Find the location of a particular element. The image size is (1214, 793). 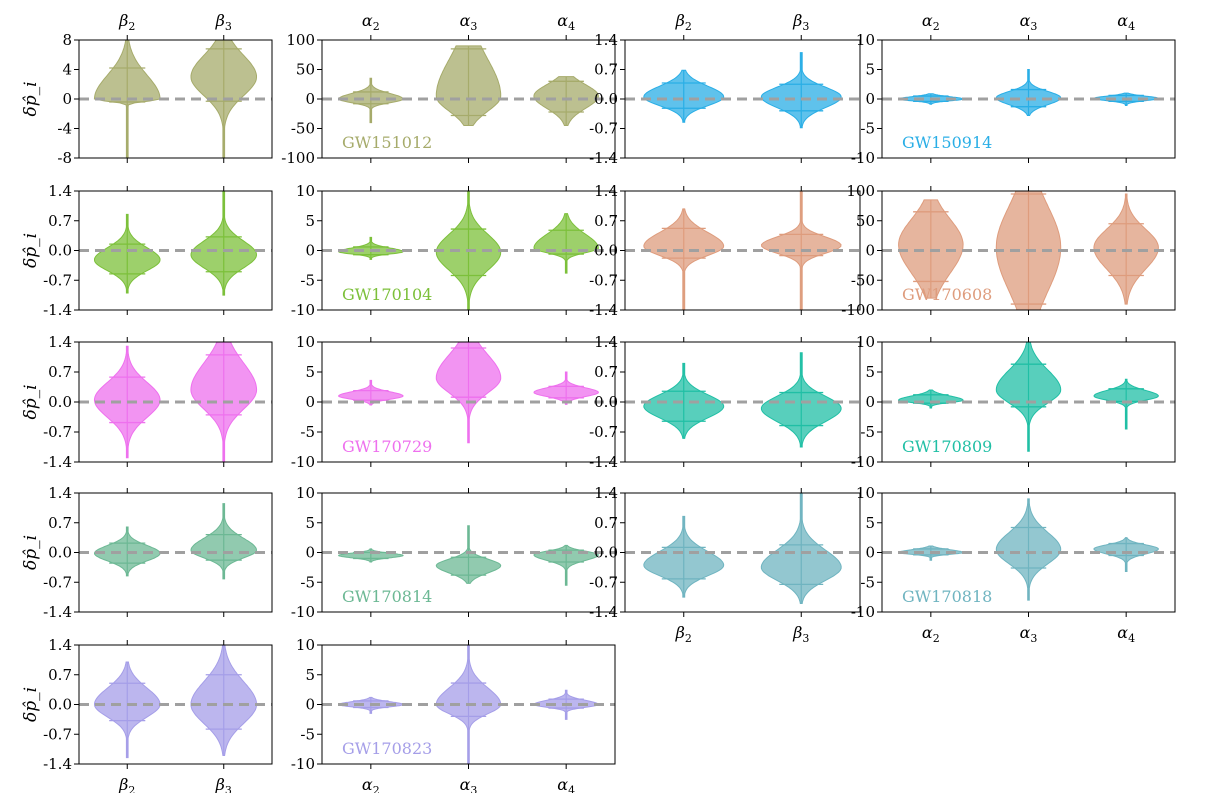

event-label: GW150914 is located at coordinates (947, 142).